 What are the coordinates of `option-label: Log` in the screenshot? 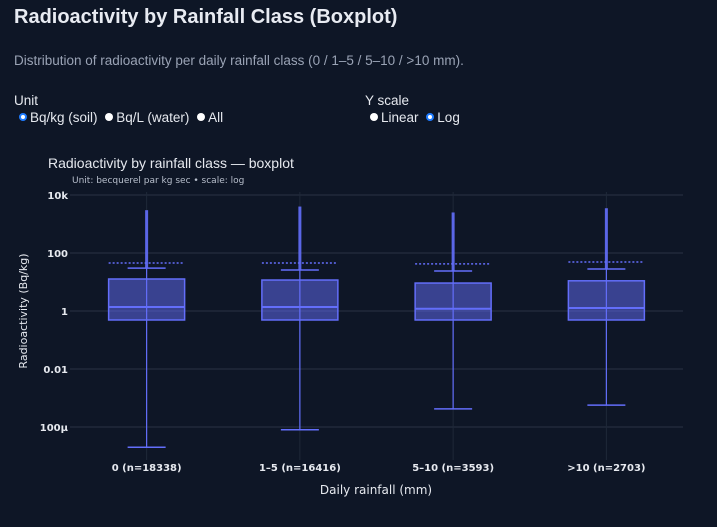 It's located at (448, 117).